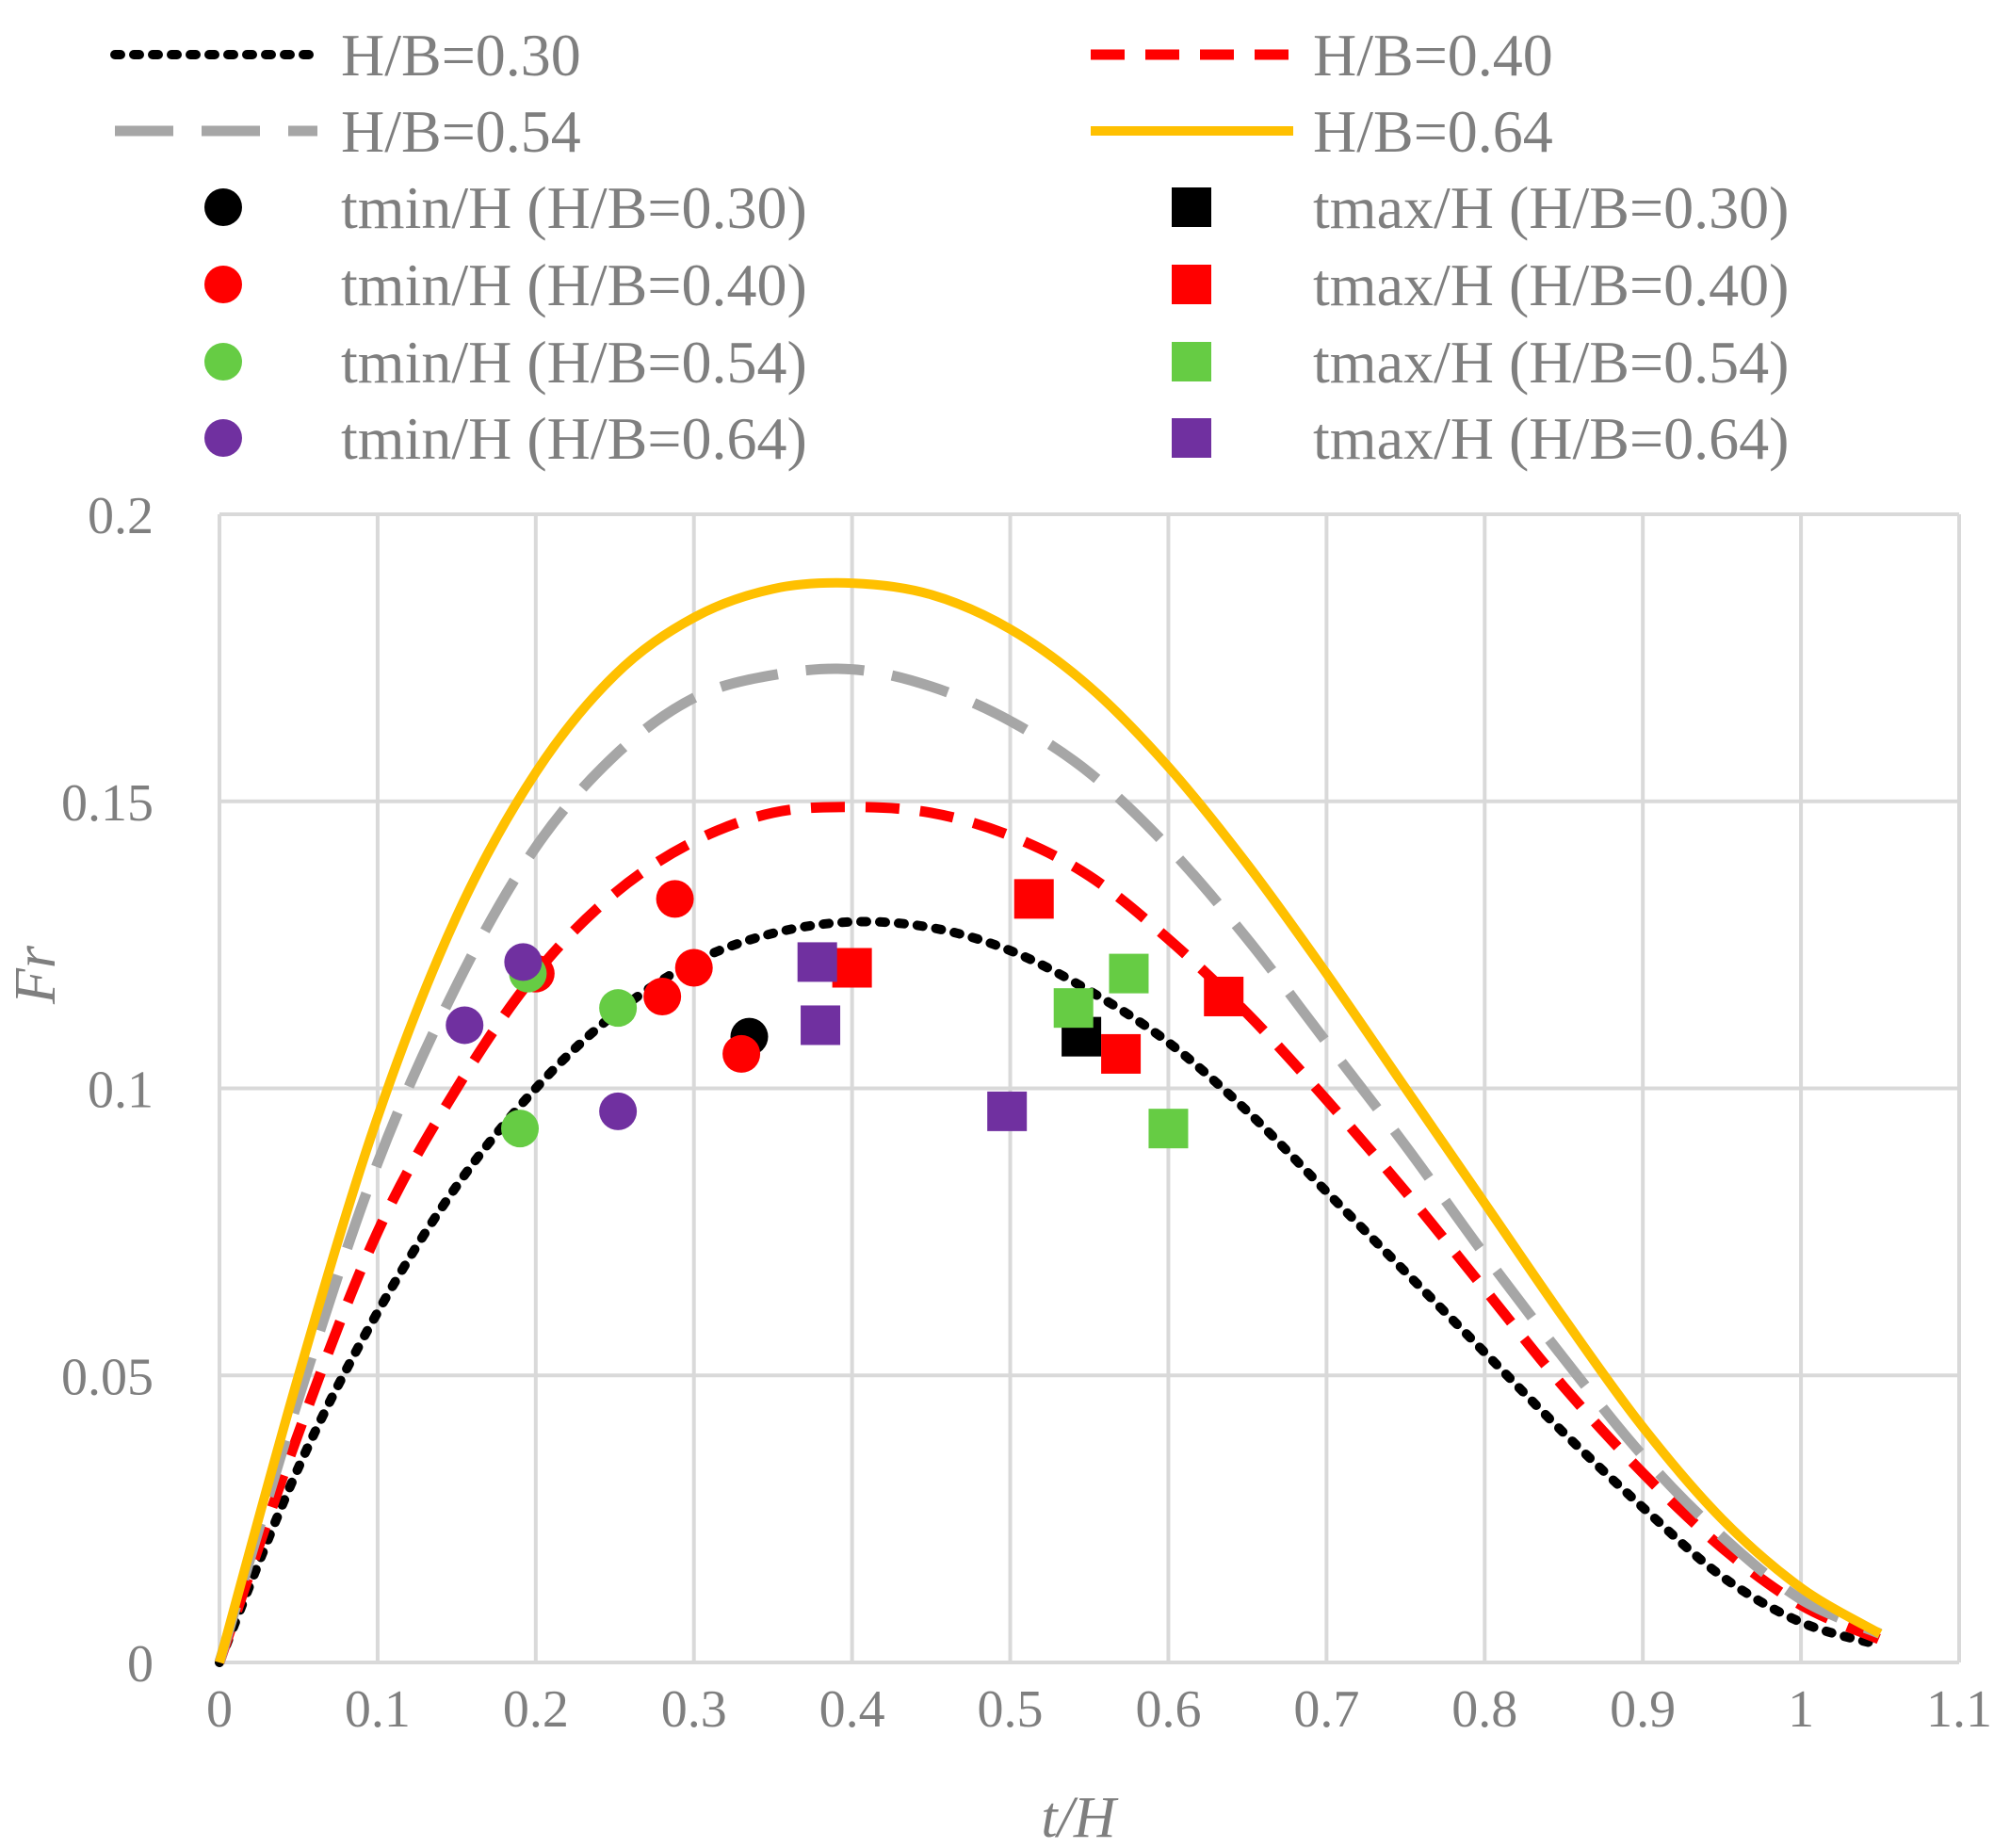 The image size is (2010, 1848). I want to click on legend-label: tmin/H (H/B=0.30), so click(574, 208).